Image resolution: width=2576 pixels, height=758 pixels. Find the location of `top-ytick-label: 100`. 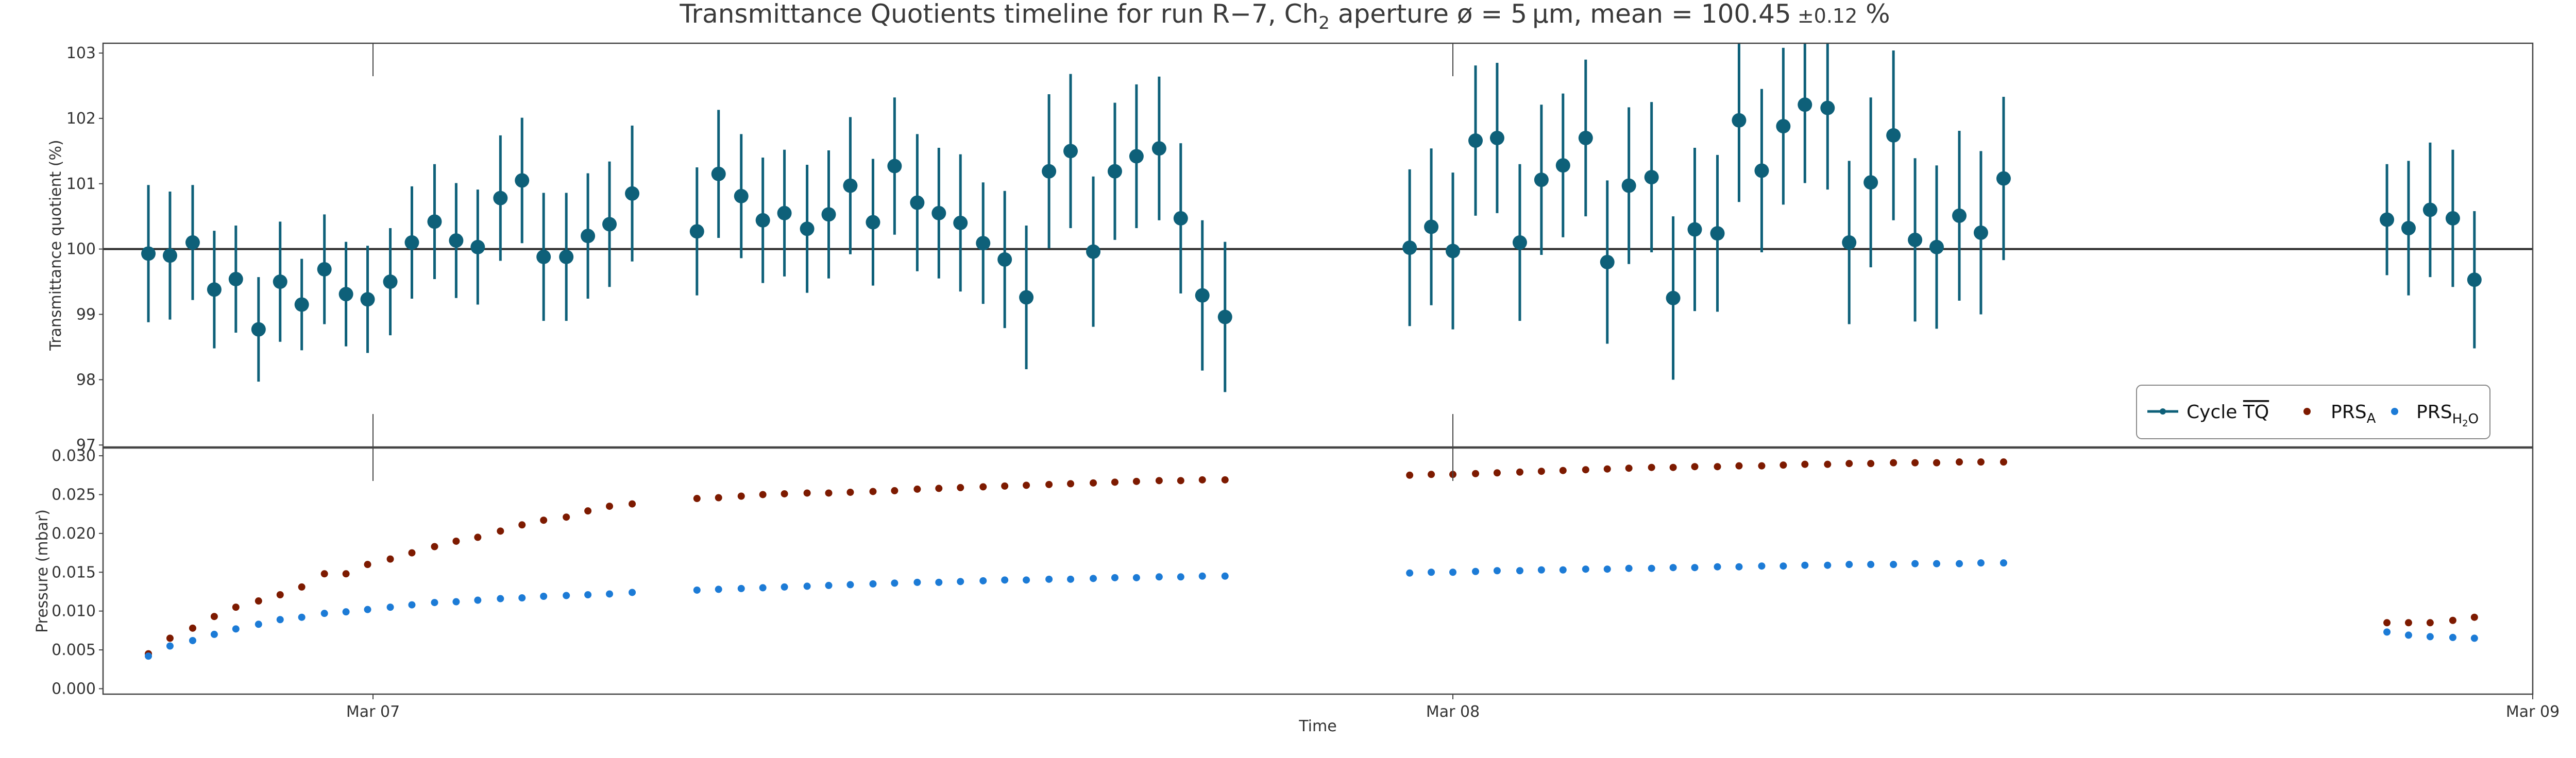

top-ytick-label: 100 is located at coordinates (81, 250).